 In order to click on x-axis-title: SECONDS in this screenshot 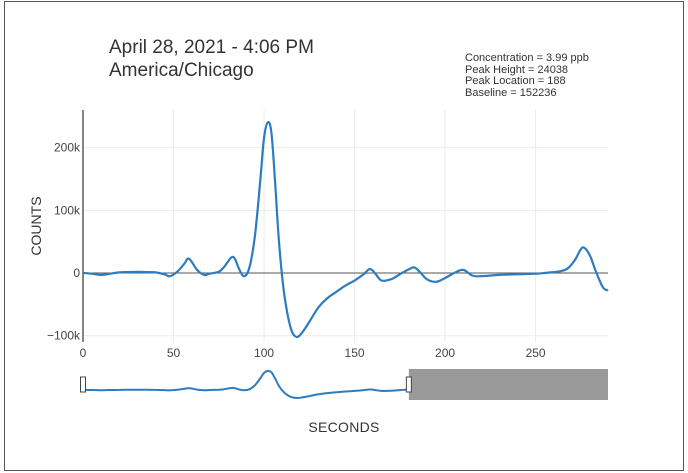, I will do `click(344, 427)`.